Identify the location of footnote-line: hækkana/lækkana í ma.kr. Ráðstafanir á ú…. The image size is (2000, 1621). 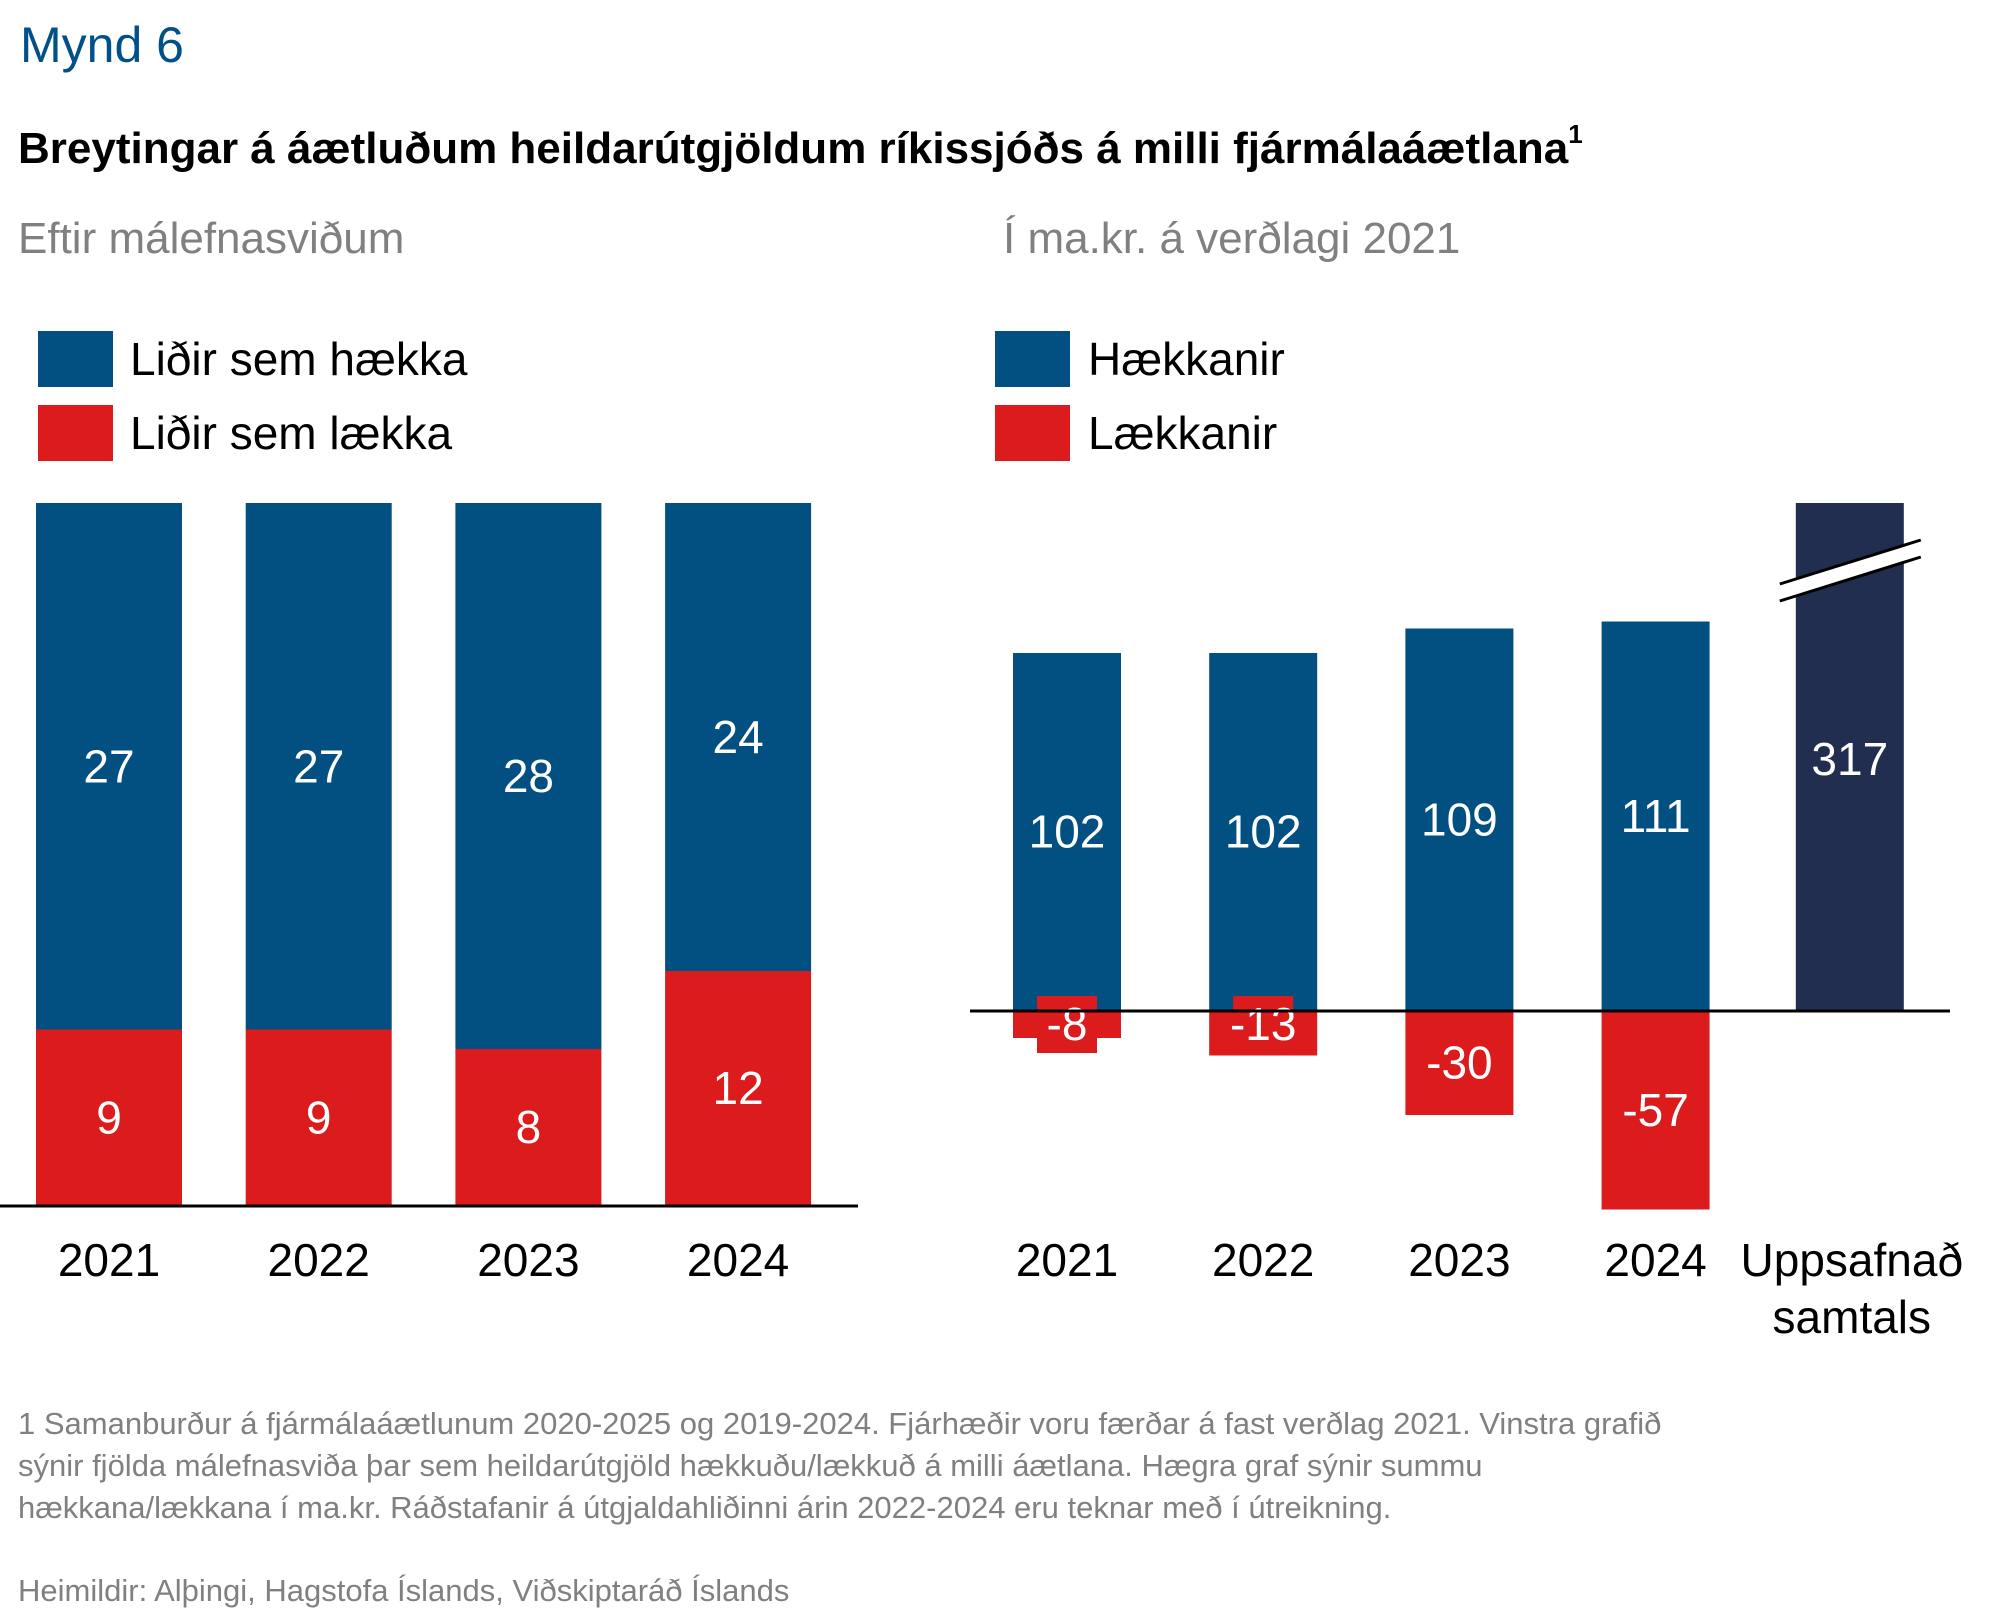
(704, 1507).